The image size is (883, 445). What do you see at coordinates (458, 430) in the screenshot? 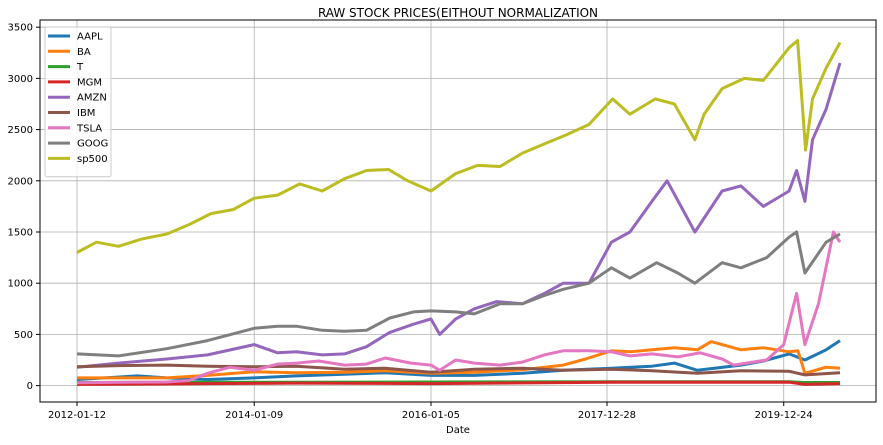
I see `x-axis-label: Date` at bounding box center [458, 430].